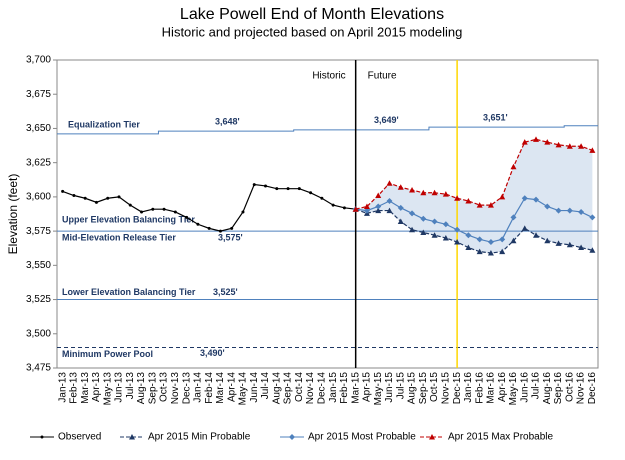  Describe the element at coordinates (362, 437) in the screenshot. I see `legend-label: Apr 2015 Most Probable` at that location.